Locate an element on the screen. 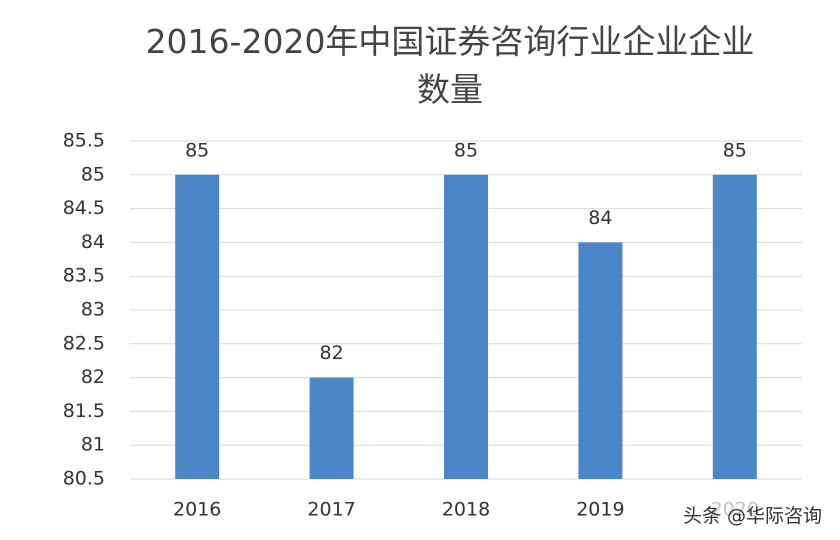  chart-title: 2016-2020年中国证券咨询行业企业企业数量 is located at coordinates (450, 65).